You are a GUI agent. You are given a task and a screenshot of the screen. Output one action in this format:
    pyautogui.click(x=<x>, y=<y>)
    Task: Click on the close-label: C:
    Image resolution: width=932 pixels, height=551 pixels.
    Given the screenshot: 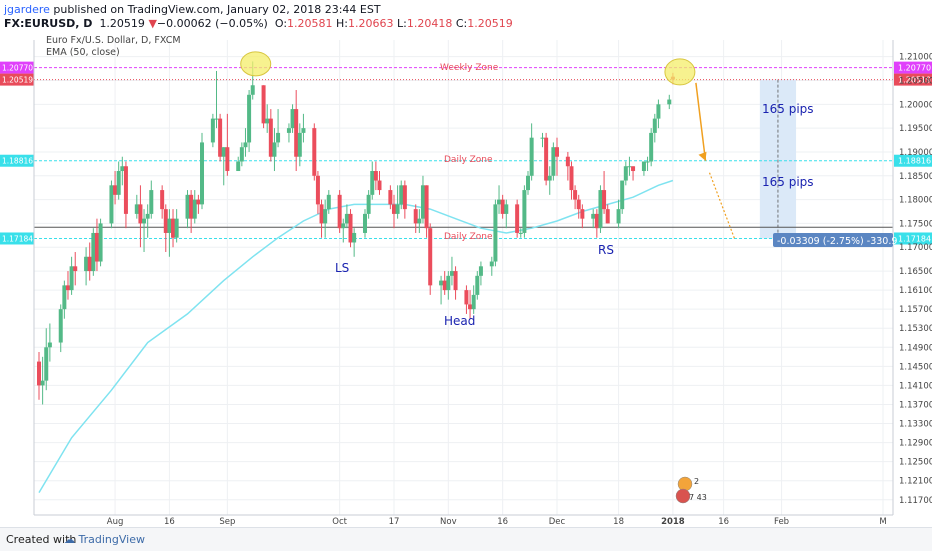 What is the action you would take?
    pyautogui.click(x=461, y=23)
    